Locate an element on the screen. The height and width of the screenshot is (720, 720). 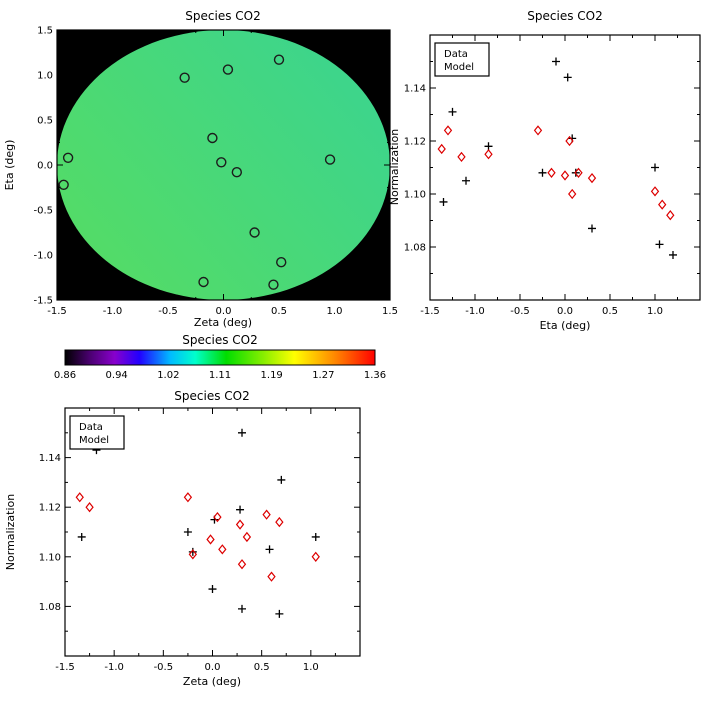
x-tick-label: 1.5 is located at coordinates (390, 311).